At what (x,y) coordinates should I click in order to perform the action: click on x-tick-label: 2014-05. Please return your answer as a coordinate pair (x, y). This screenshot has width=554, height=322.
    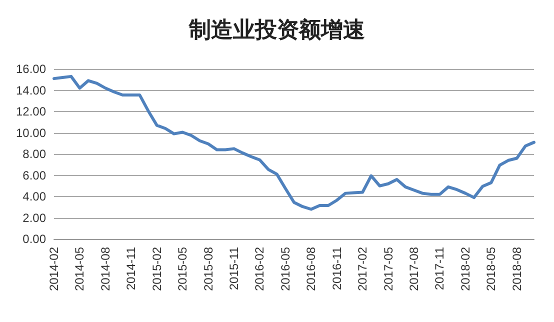
    Looking at the image, I should click on (79, 269).